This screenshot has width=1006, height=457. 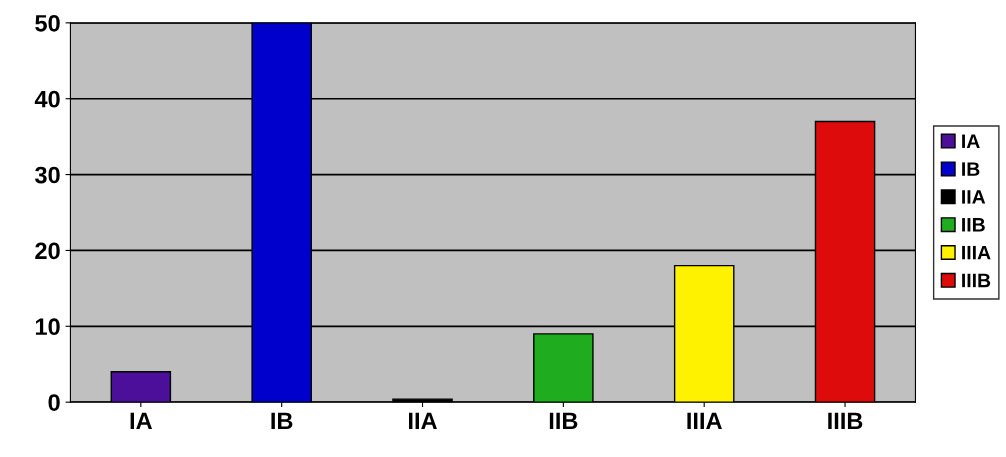 I want to click on x-tick-label: IB, so click(x=282, y=420).